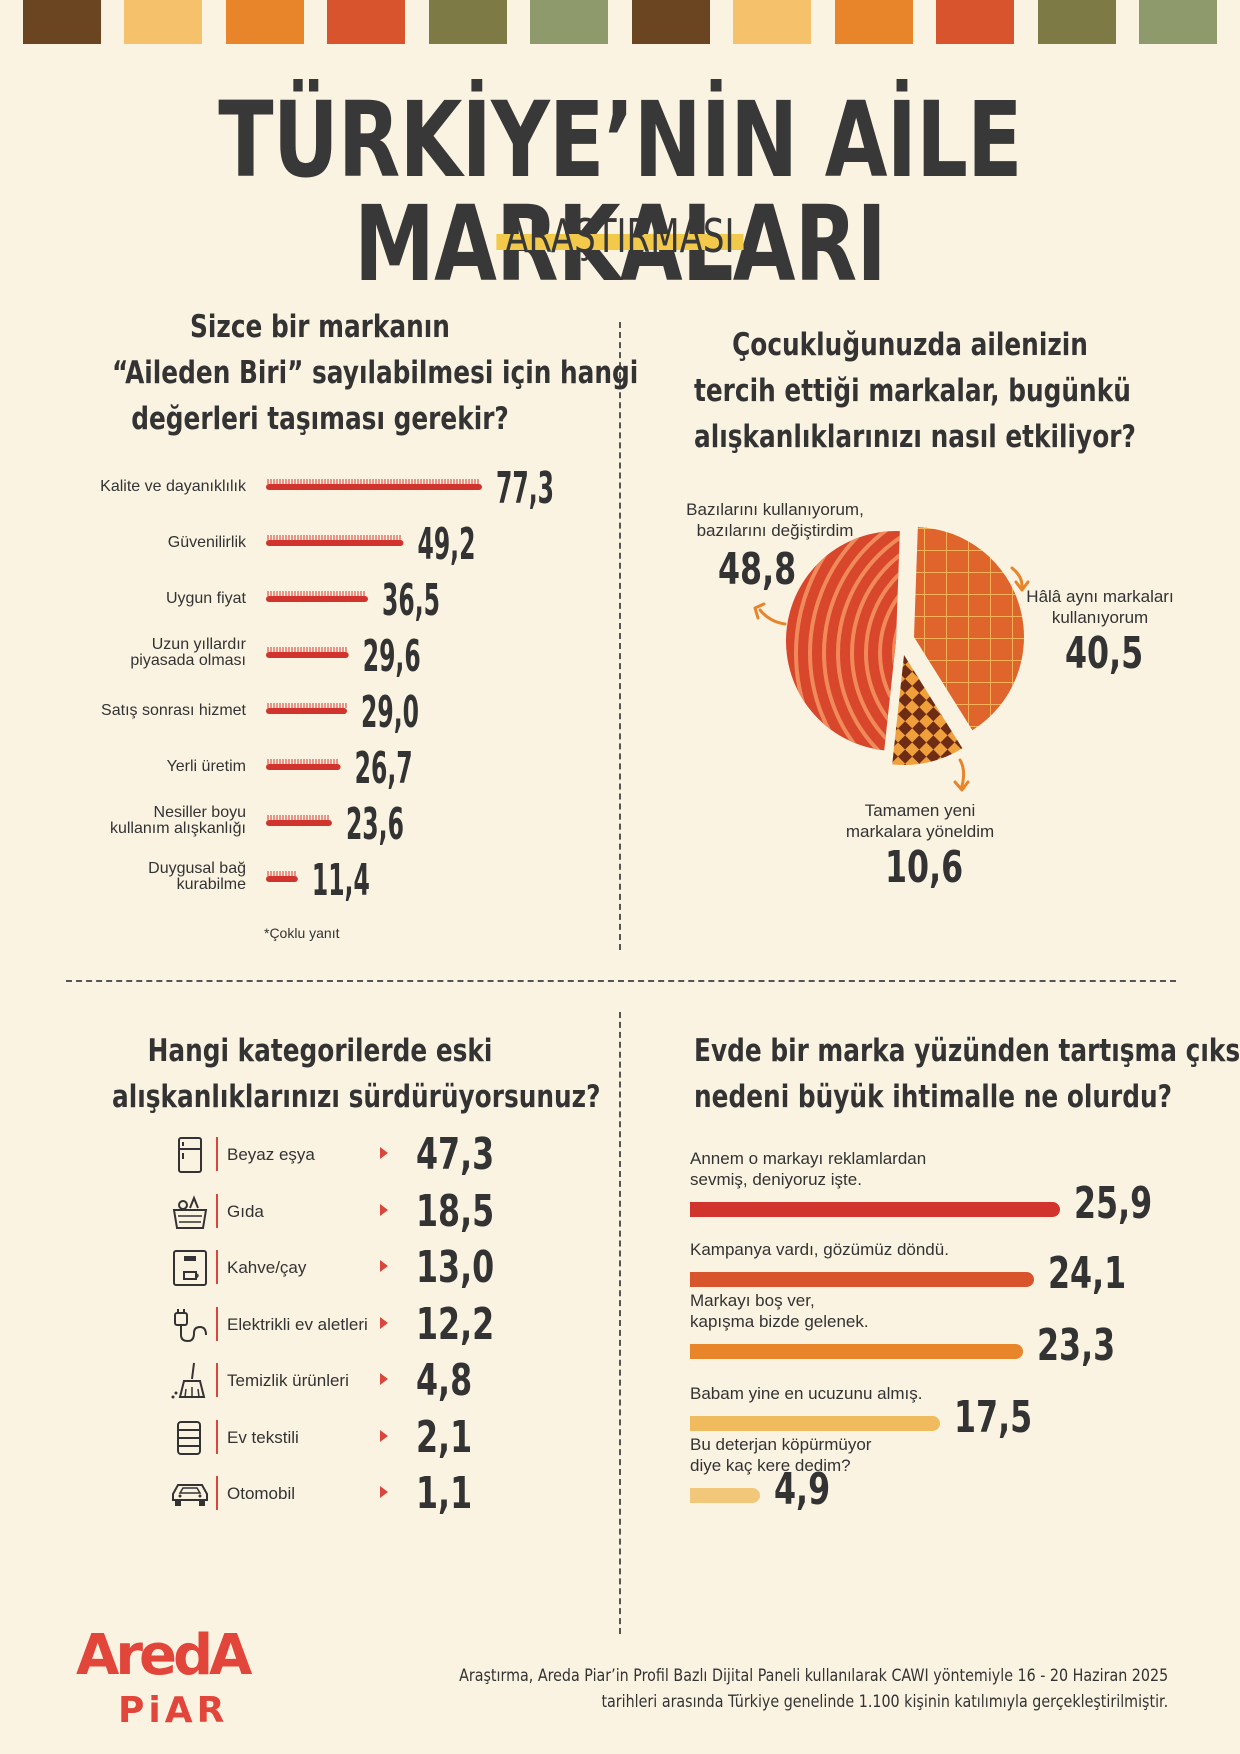 This screenshot has height=1754, width=1240. Describe the element at coordinates (620, 236) in the screenshot. I see `page-subtitle: ARAŞTIRMASI` at that location.